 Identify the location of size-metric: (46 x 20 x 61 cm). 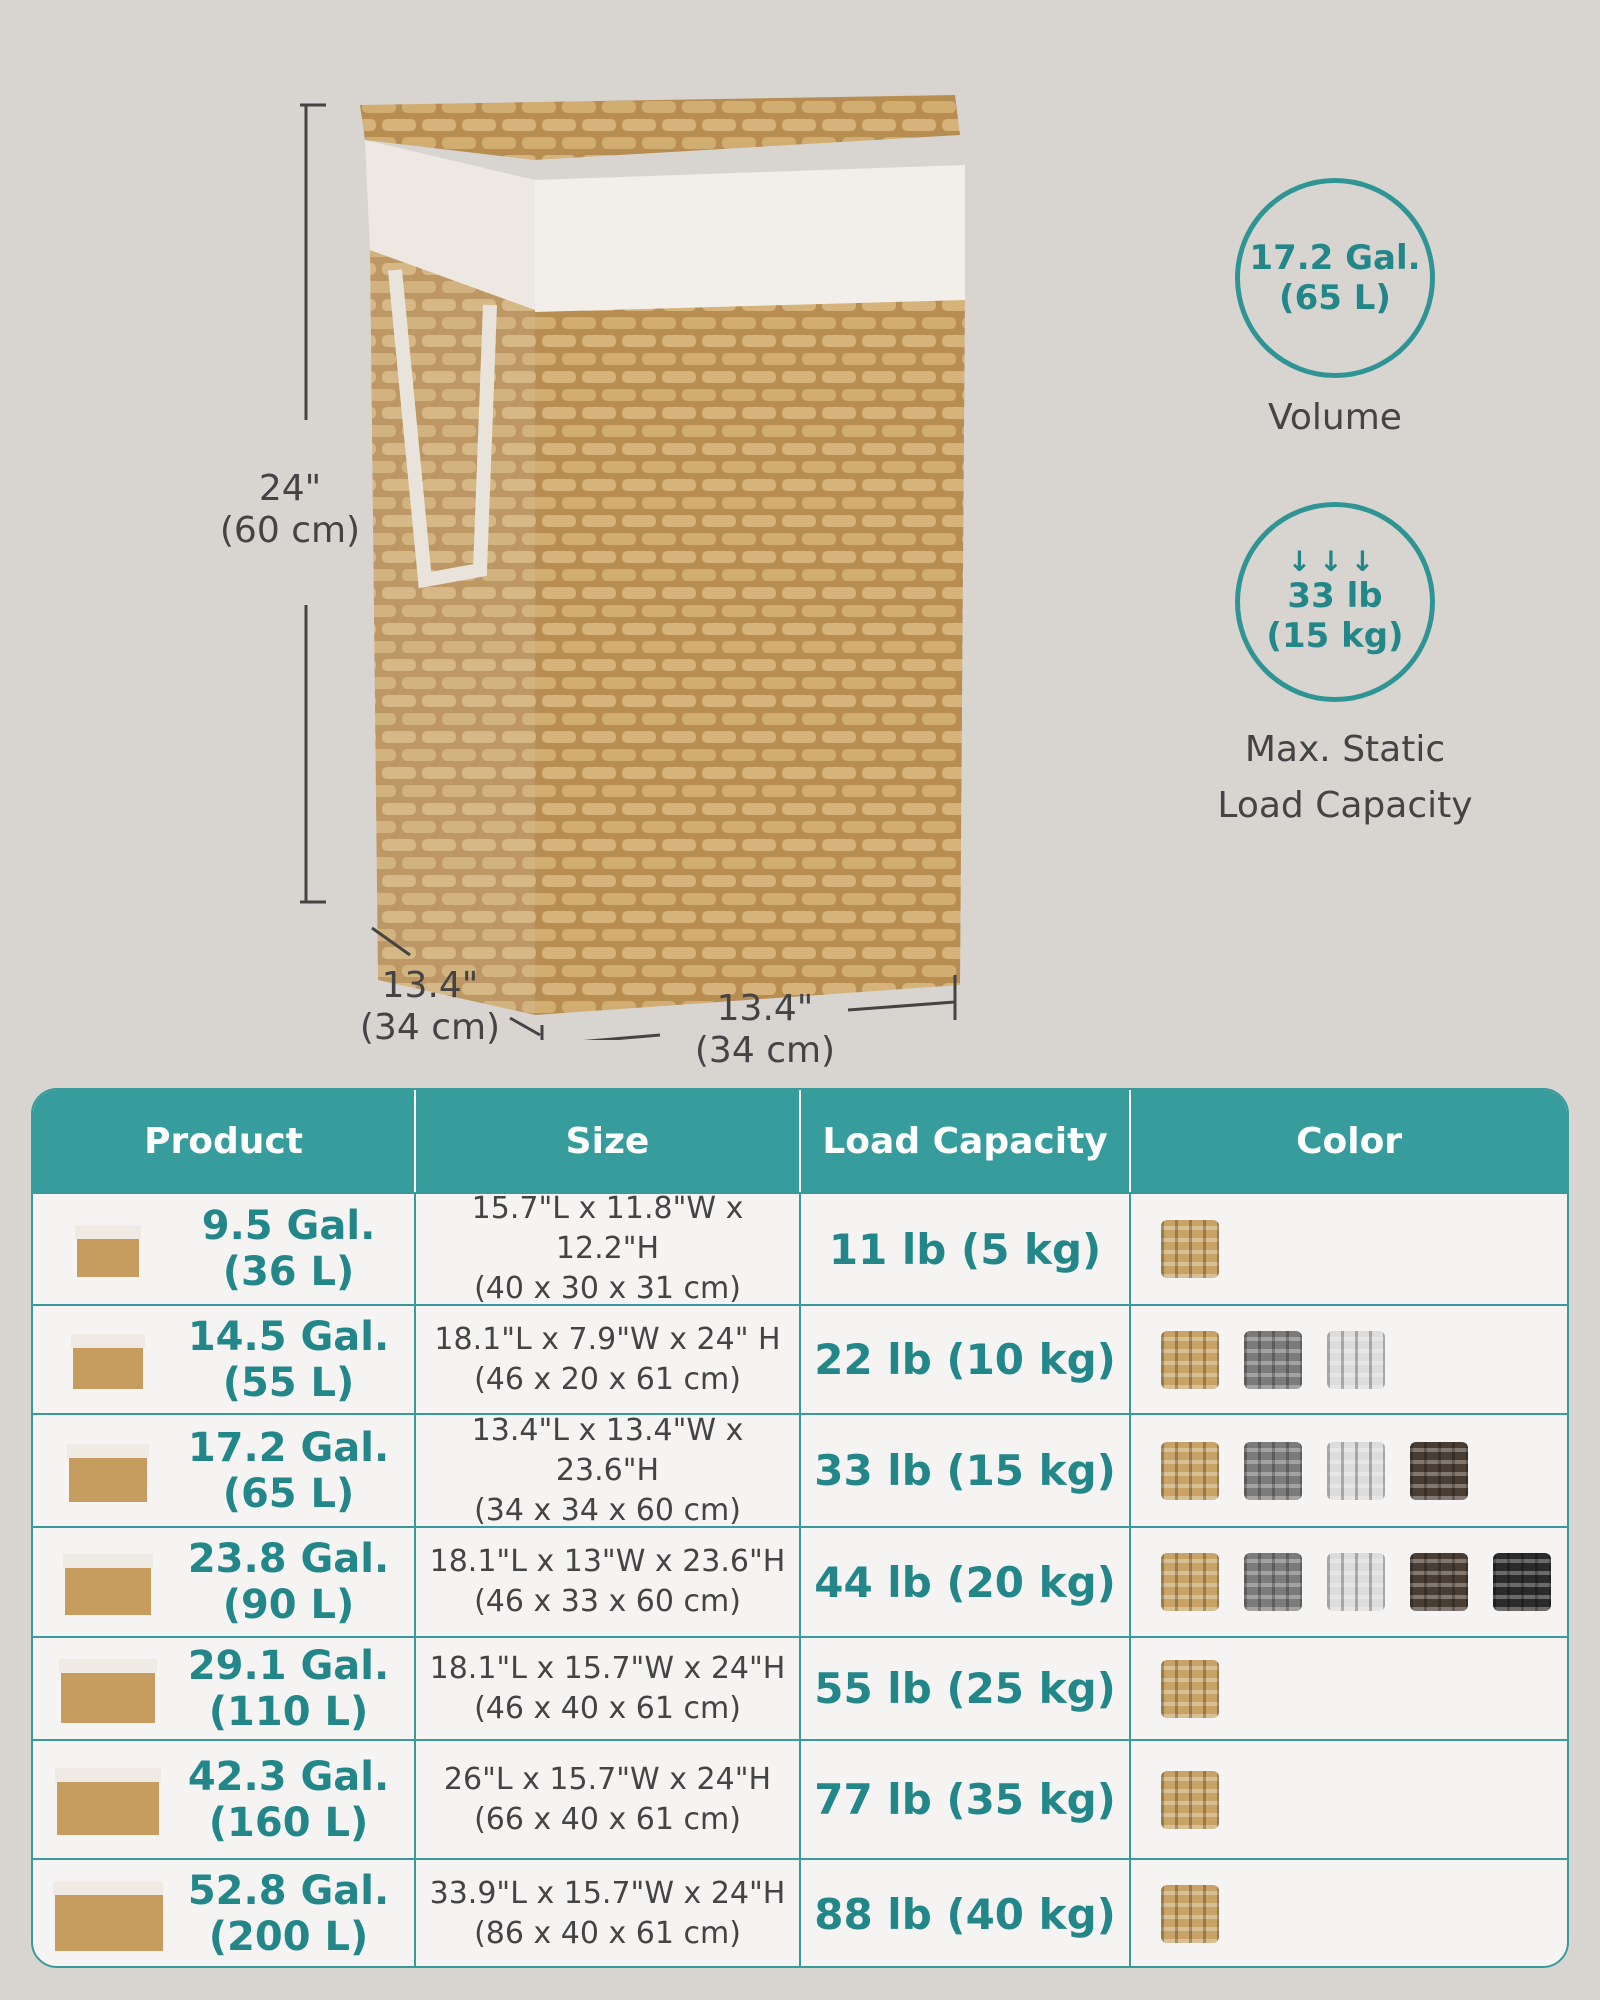
(607, 1379).